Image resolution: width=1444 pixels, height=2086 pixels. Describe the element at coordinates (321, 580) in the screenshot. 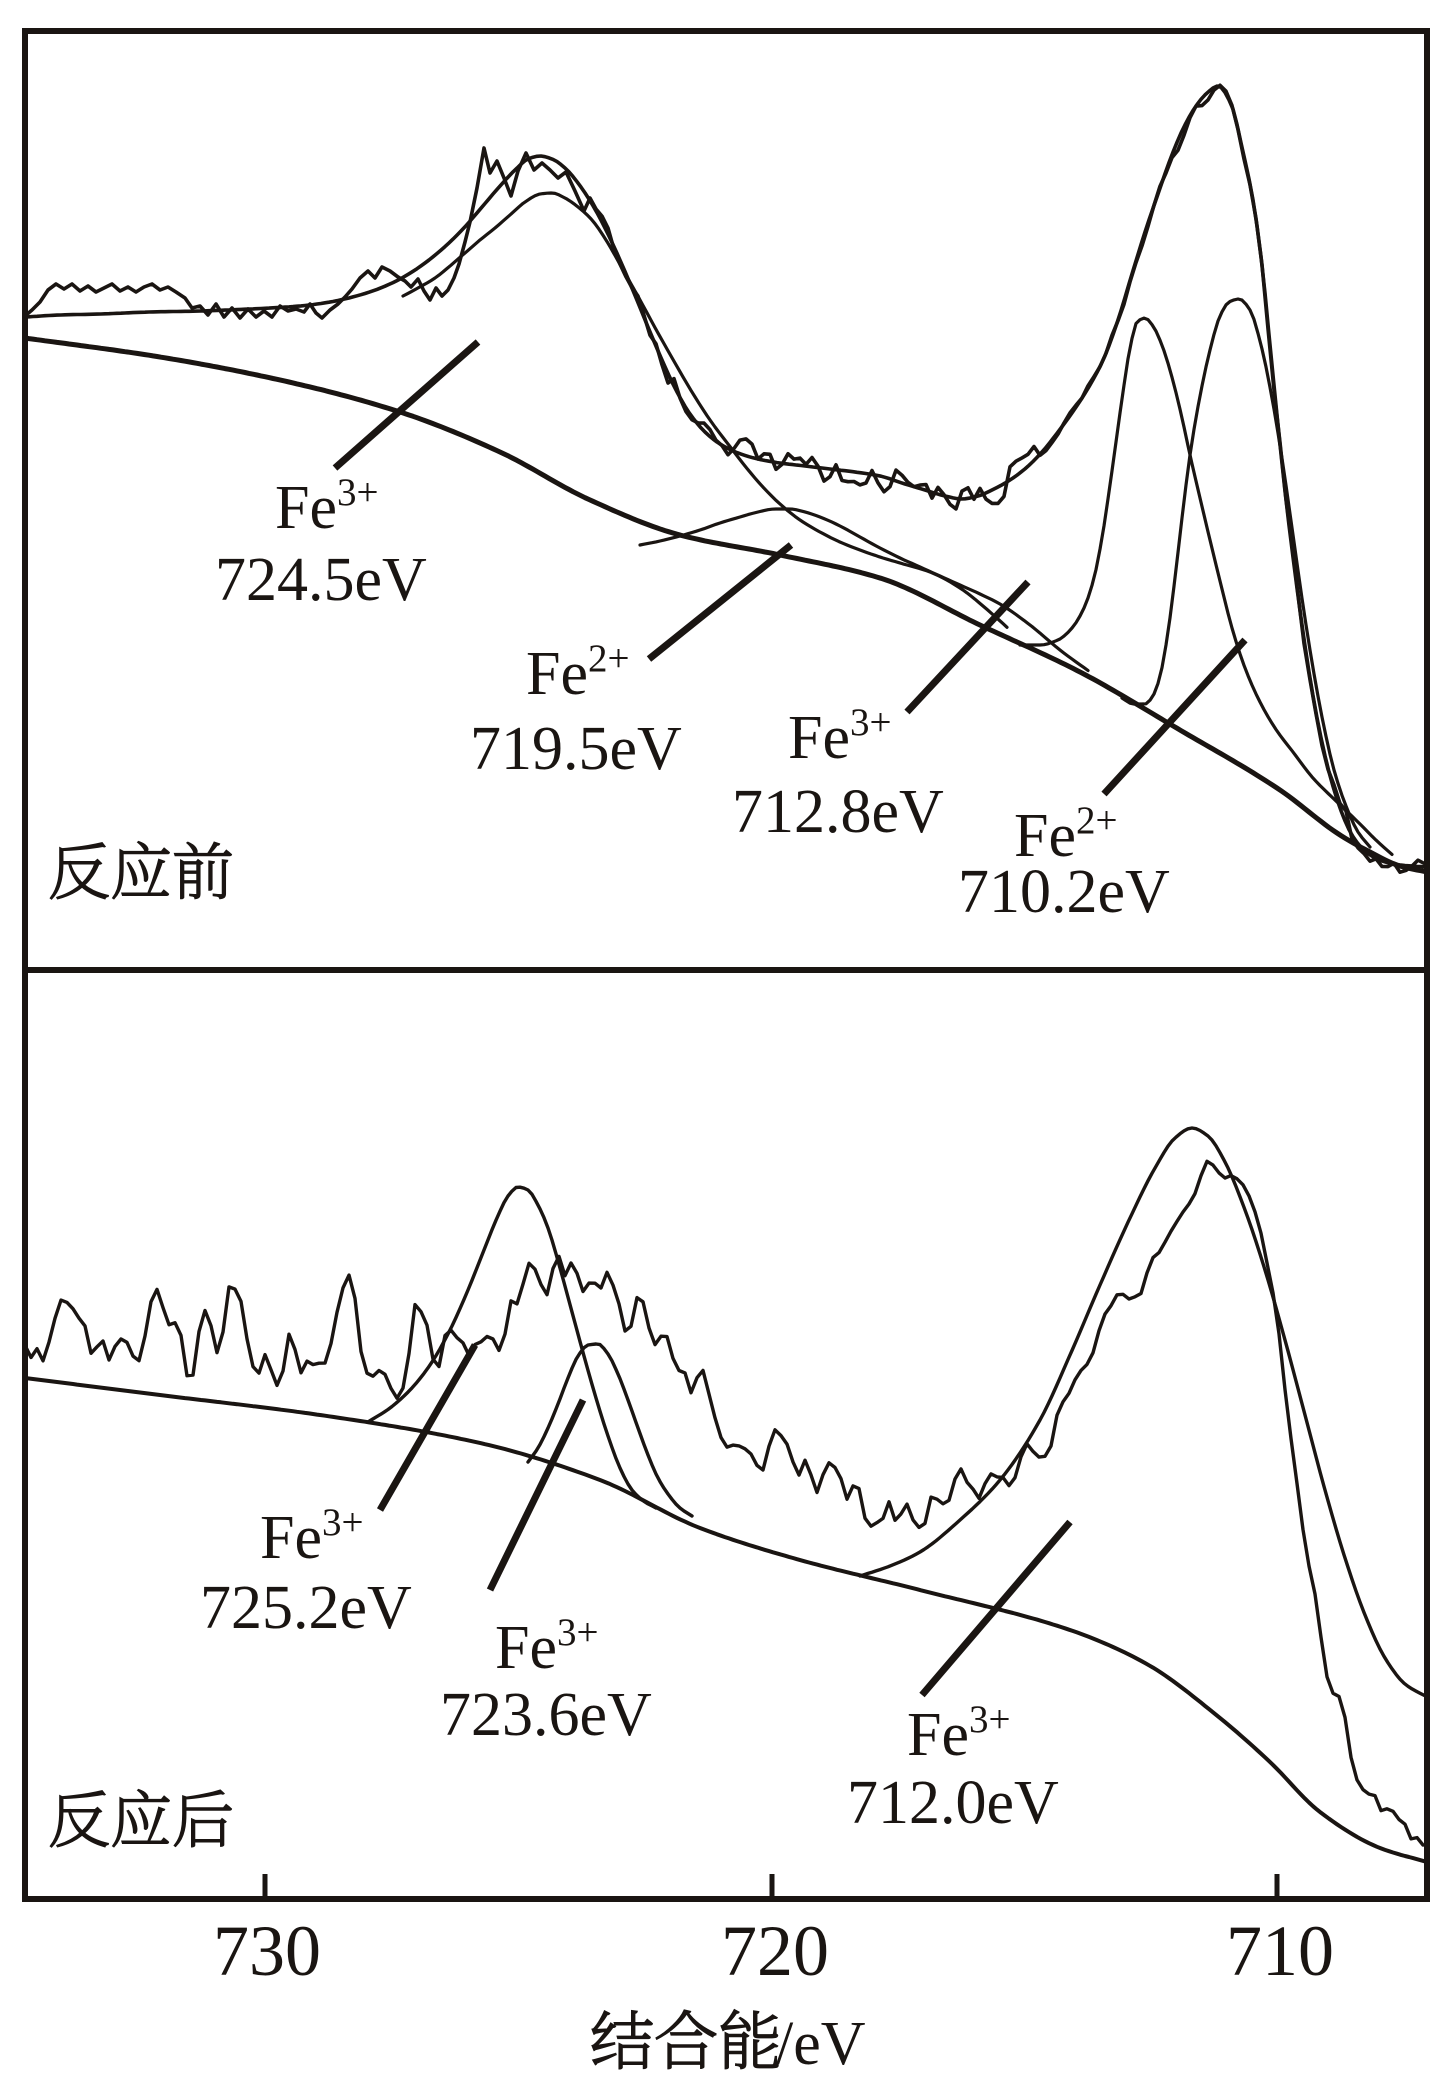

I see `svg-text: 724.5eV` at that location.